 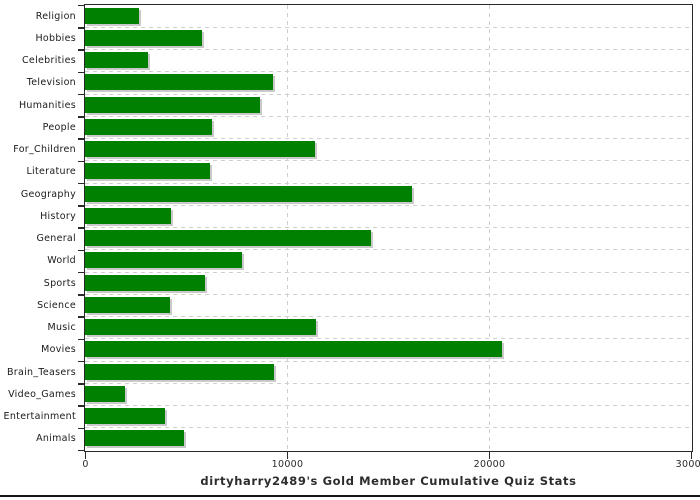 What do you see at coordinates (55, 16) in the screenshot?
I see `category-label: Religion` at bounding box center [55, 16].